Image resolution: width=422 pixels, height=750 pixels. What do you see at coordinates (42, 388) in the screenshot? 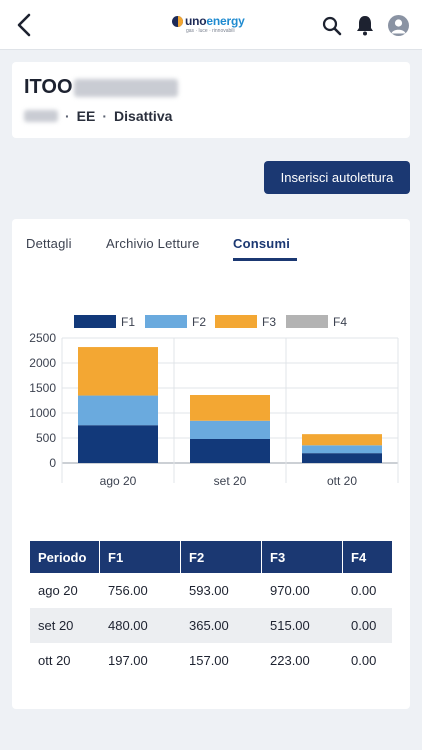
I see `y-tick-label: 1500` at bounding box center [42, 388].